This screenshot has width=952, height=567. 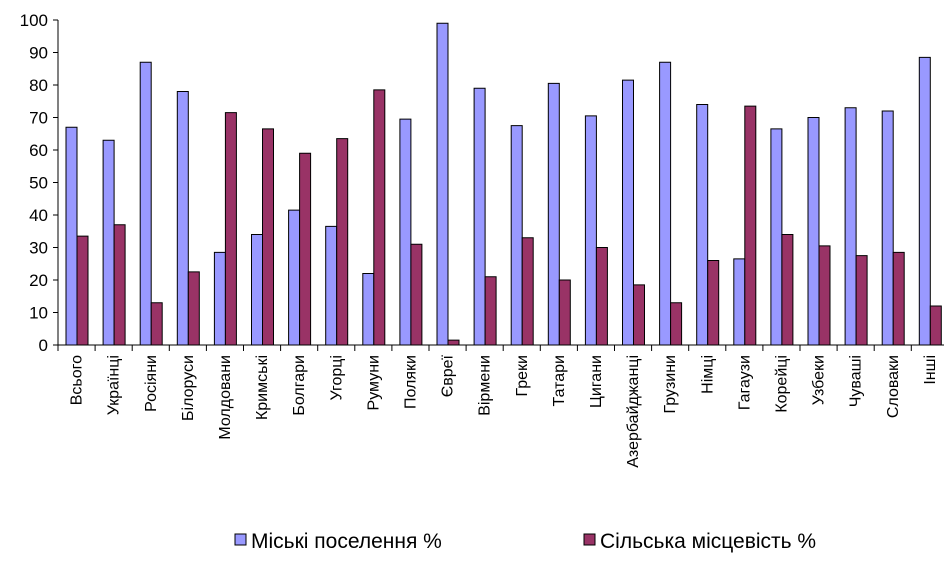 I want to click on y-tick-label: 60, so click(x=38, y=150).